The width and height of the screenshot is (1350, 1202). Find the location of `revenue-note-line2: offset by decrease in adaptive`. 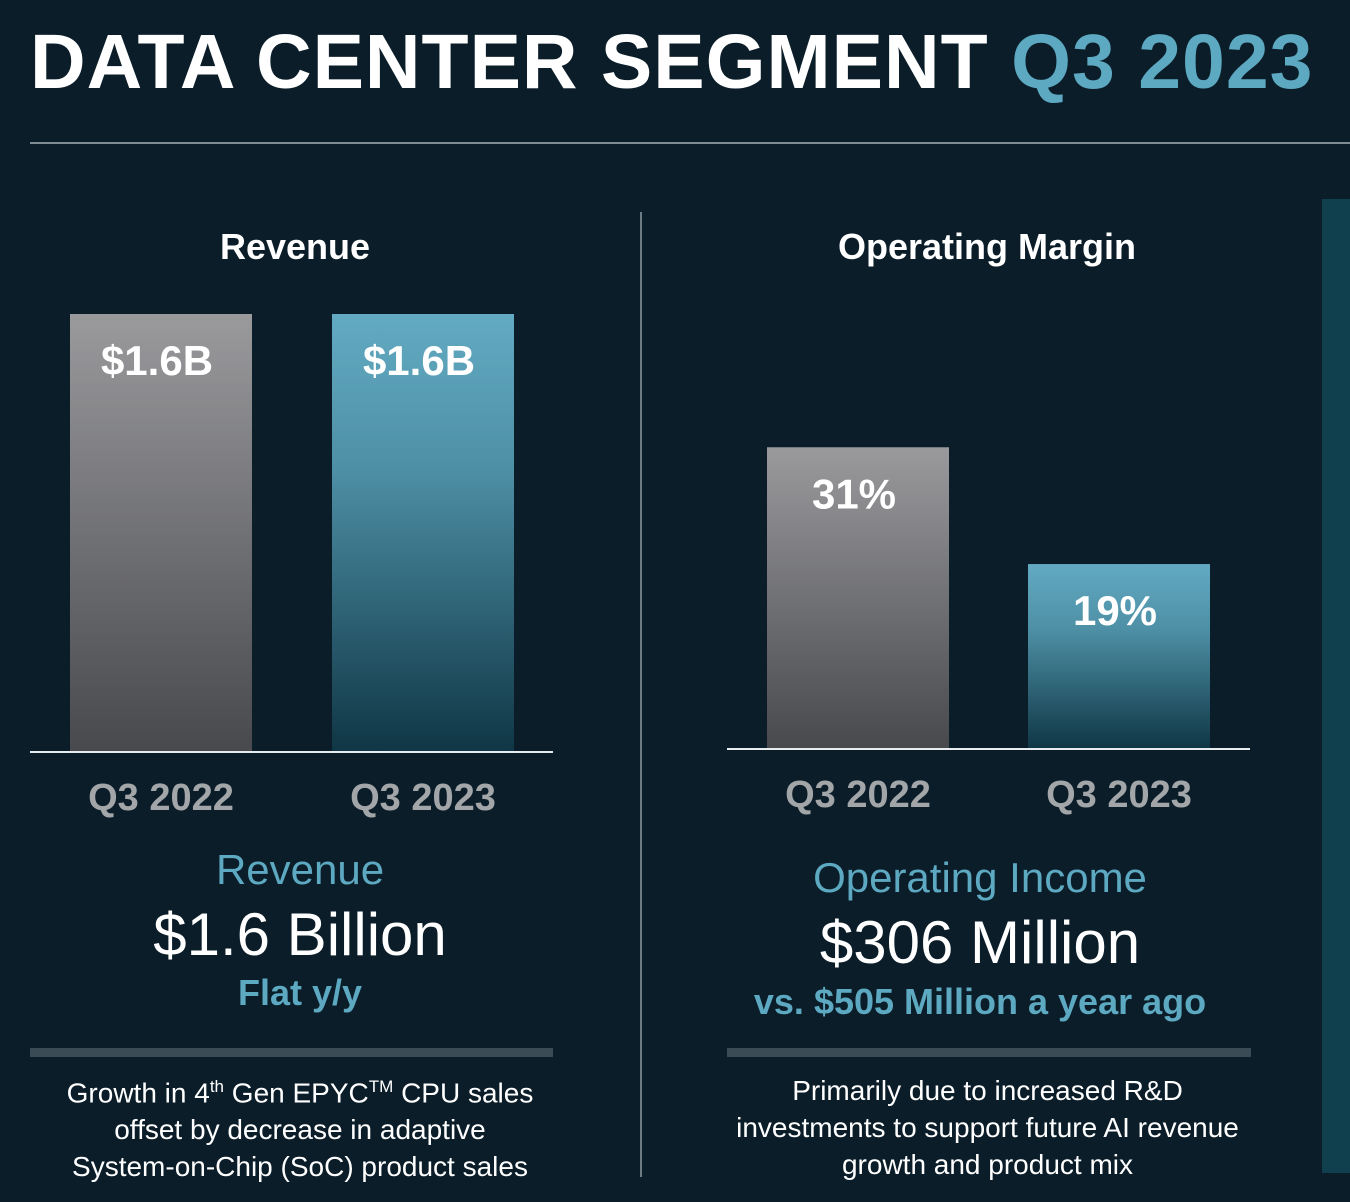

revenue-note-line2: offset by decrease in adaptive is located at coordinates (300, 1130).